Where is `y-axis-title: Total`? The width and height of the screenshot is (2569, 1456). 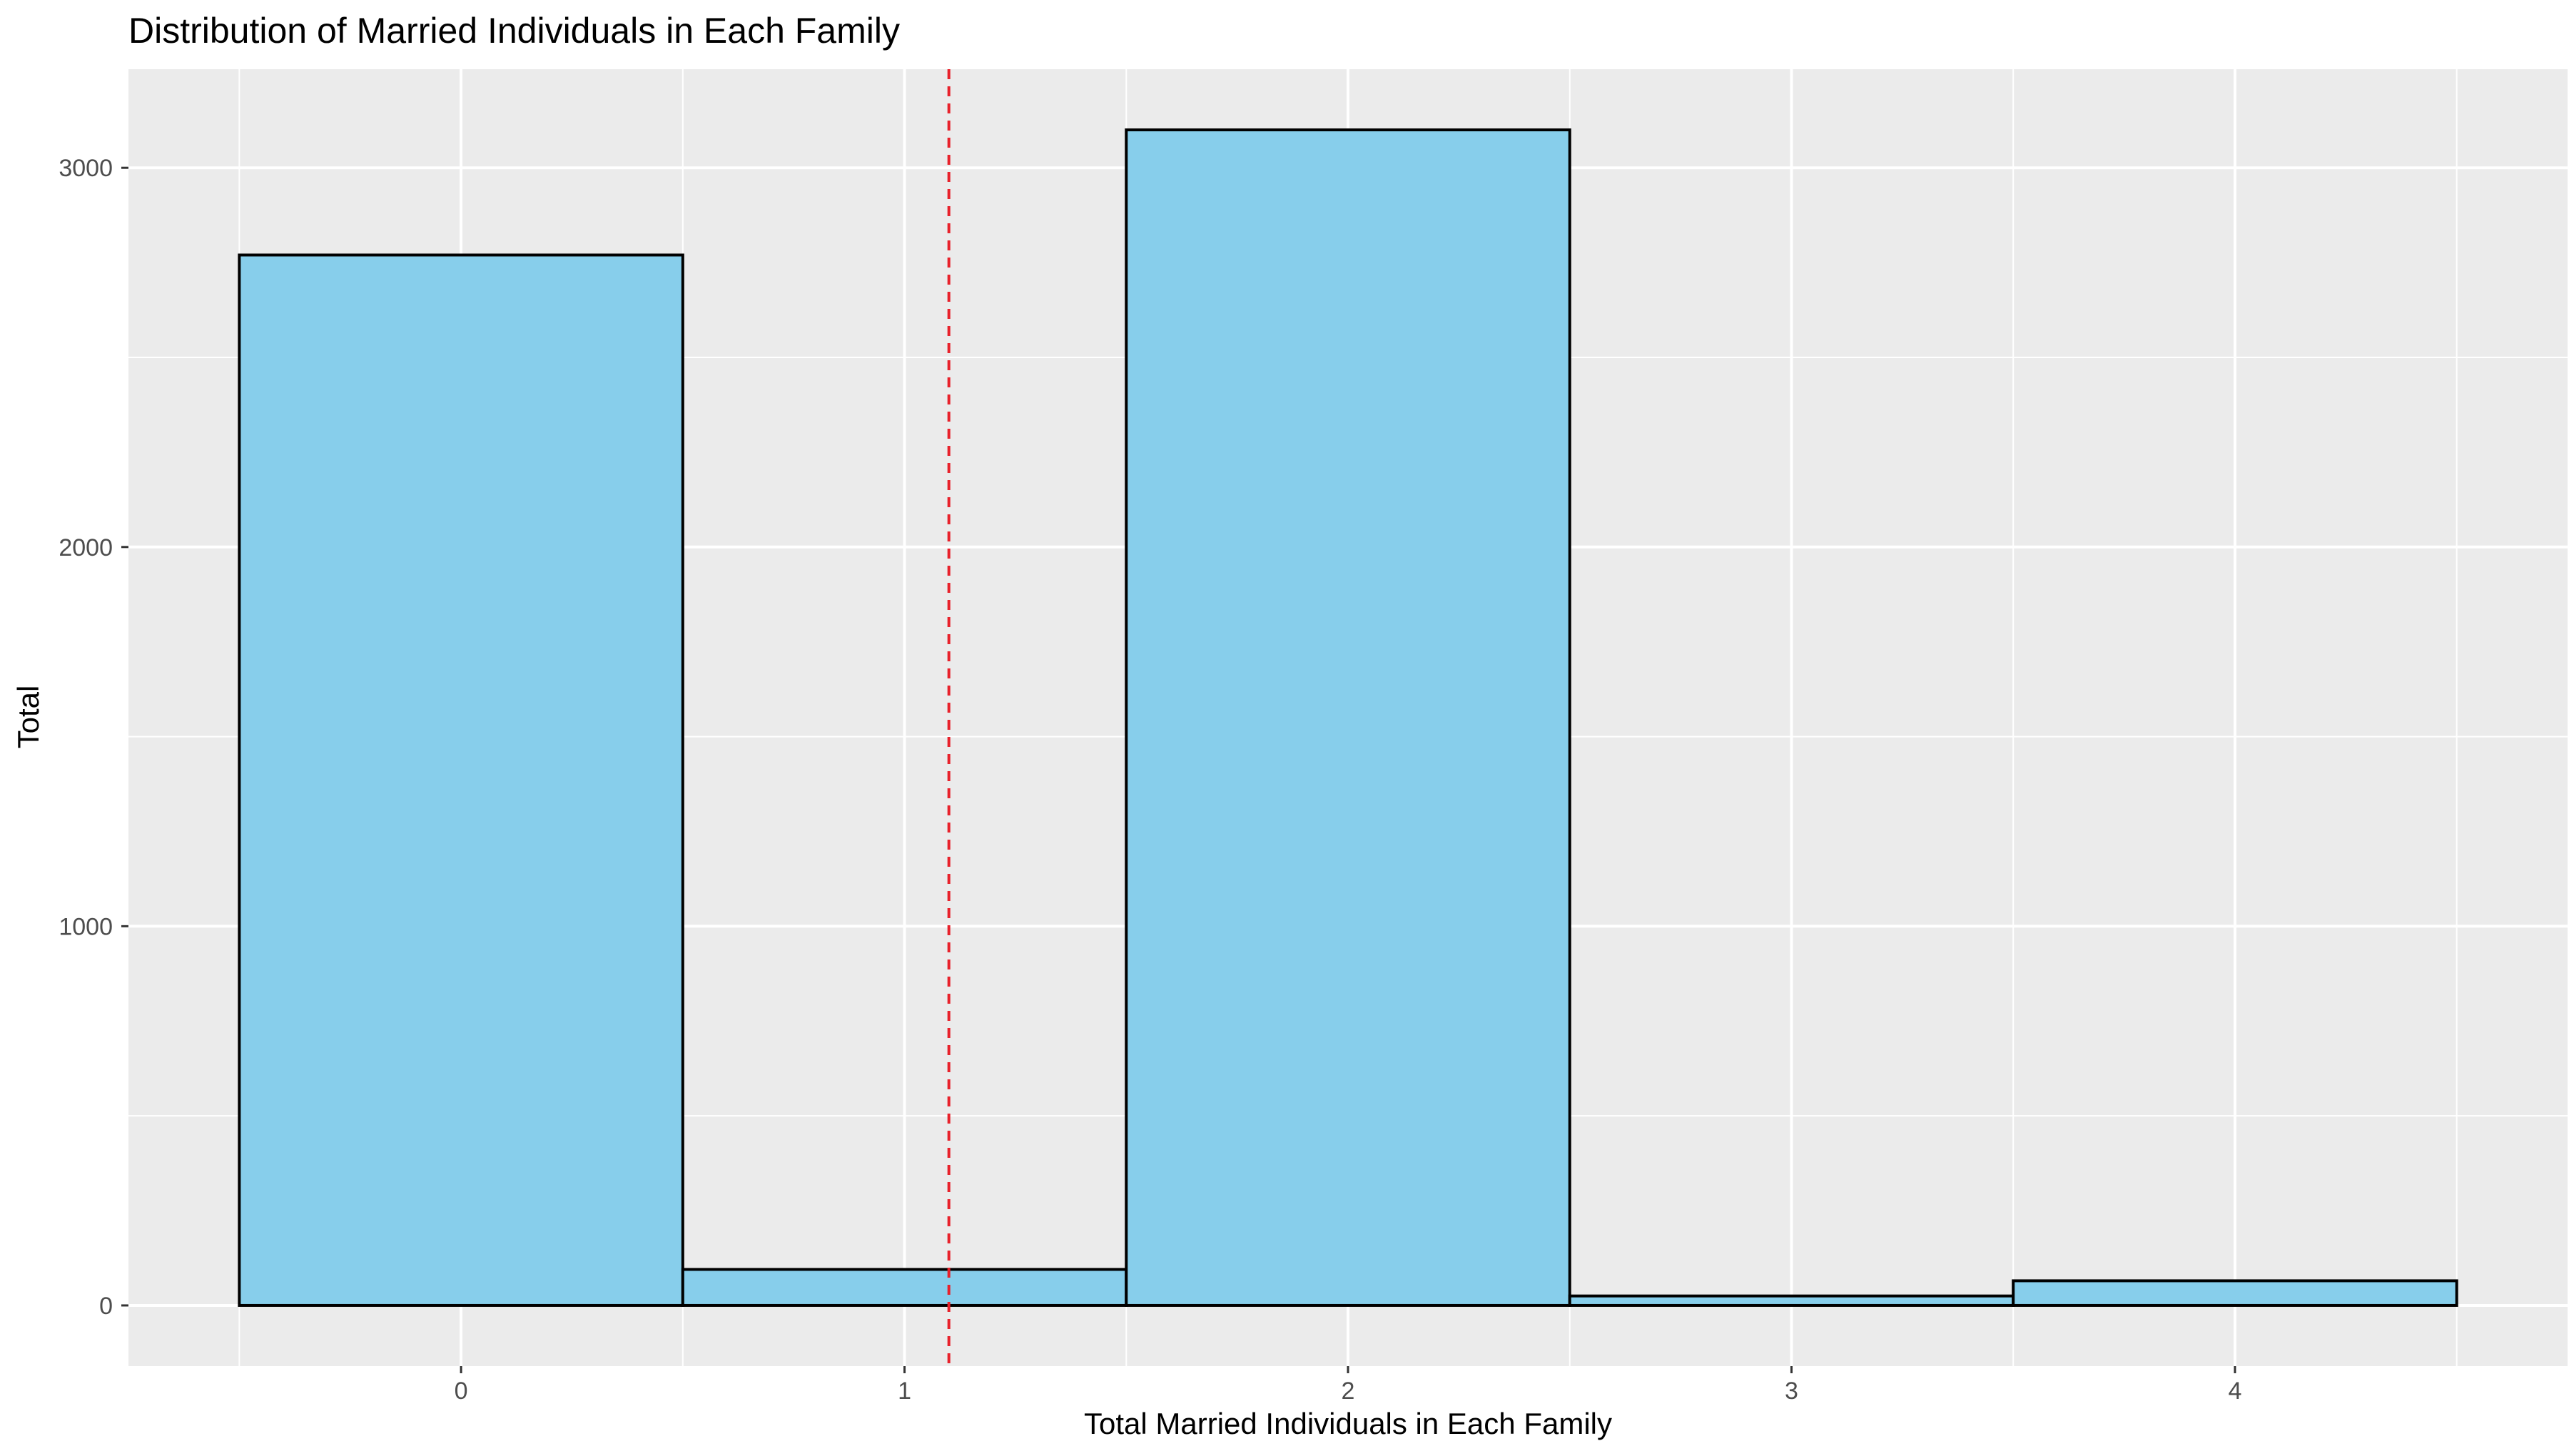
y-axis-title: Total is located at coordinates (28, 717).